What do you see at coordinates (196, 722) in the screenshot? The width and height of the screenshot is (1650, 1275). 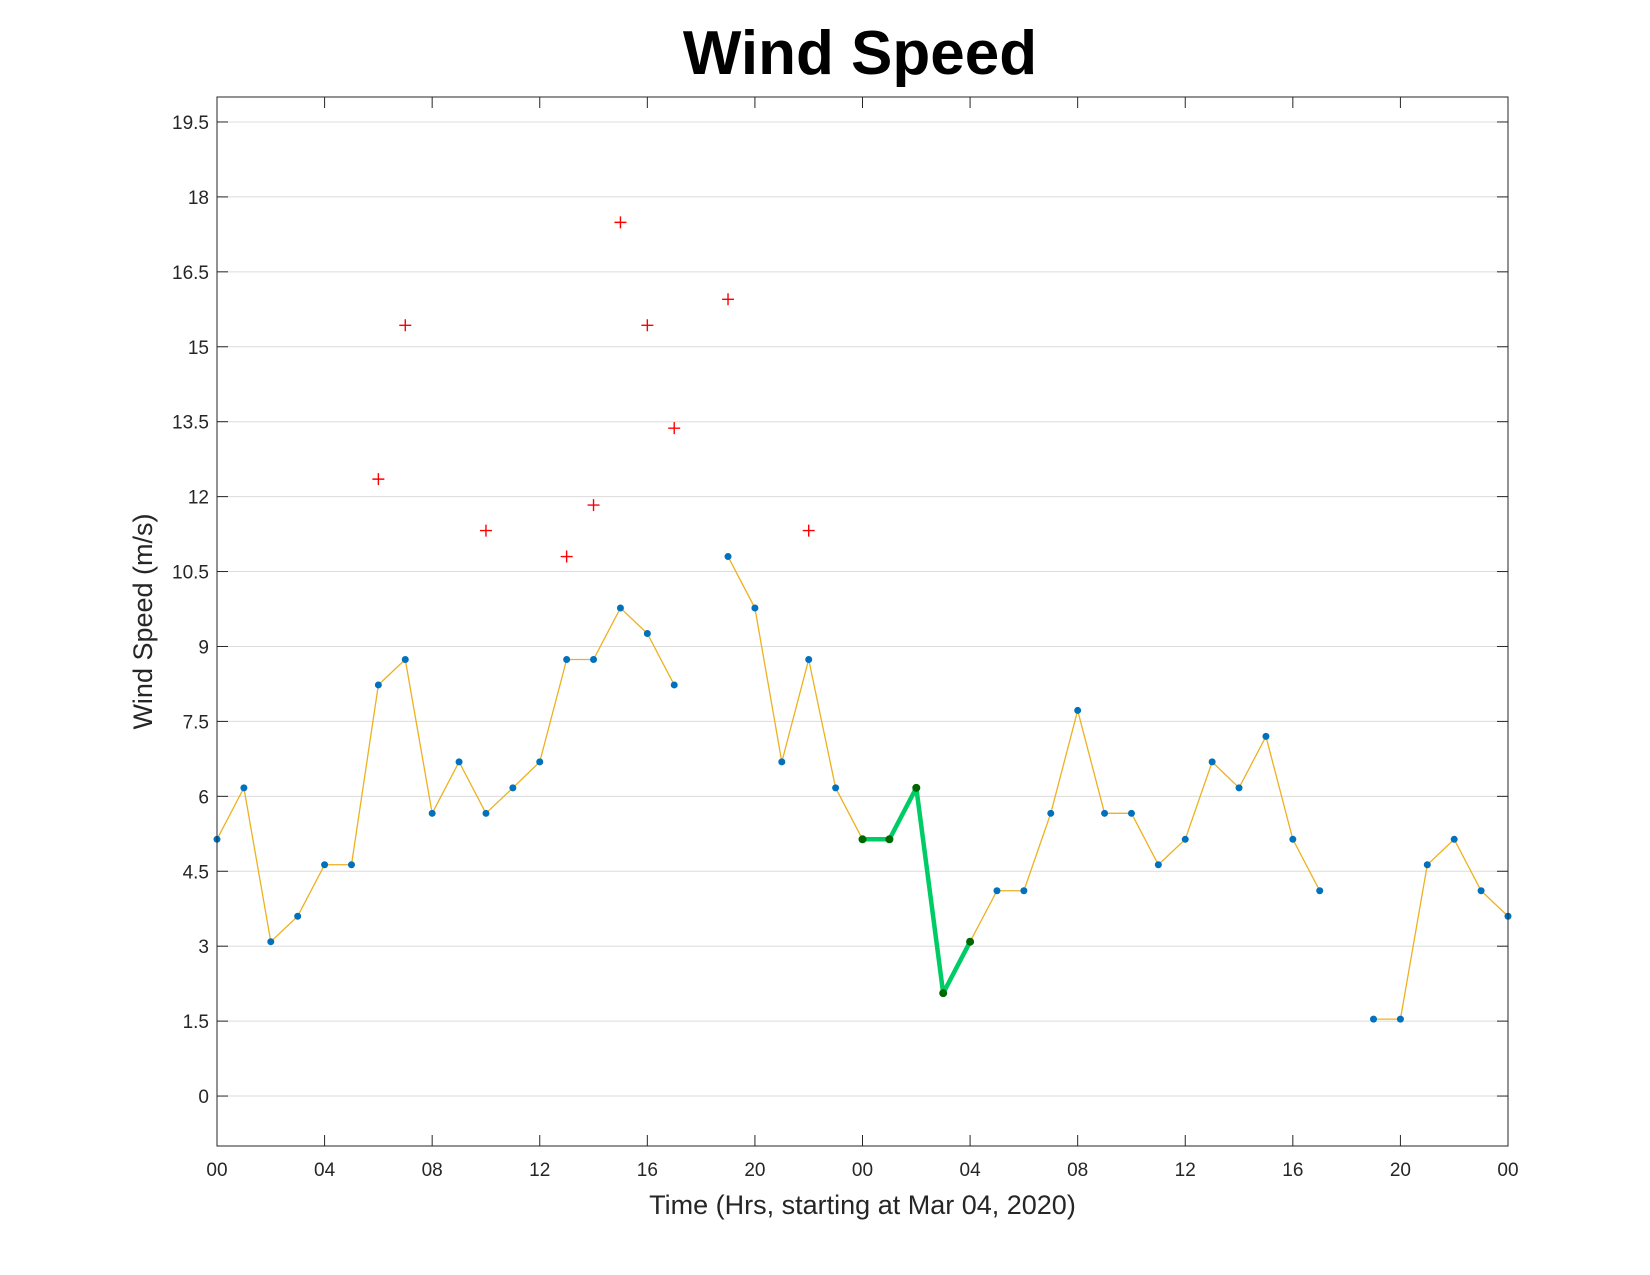 I see `y-tick-label: 7.5` at bounding box center [196, 722].